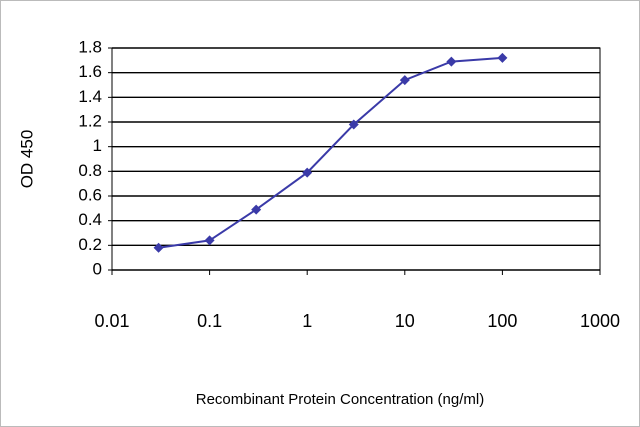  What do you see at coordinates (26, 159) in the screenshot?
I see `y-axis-label: OD 450` at bounding box center [26, 159].